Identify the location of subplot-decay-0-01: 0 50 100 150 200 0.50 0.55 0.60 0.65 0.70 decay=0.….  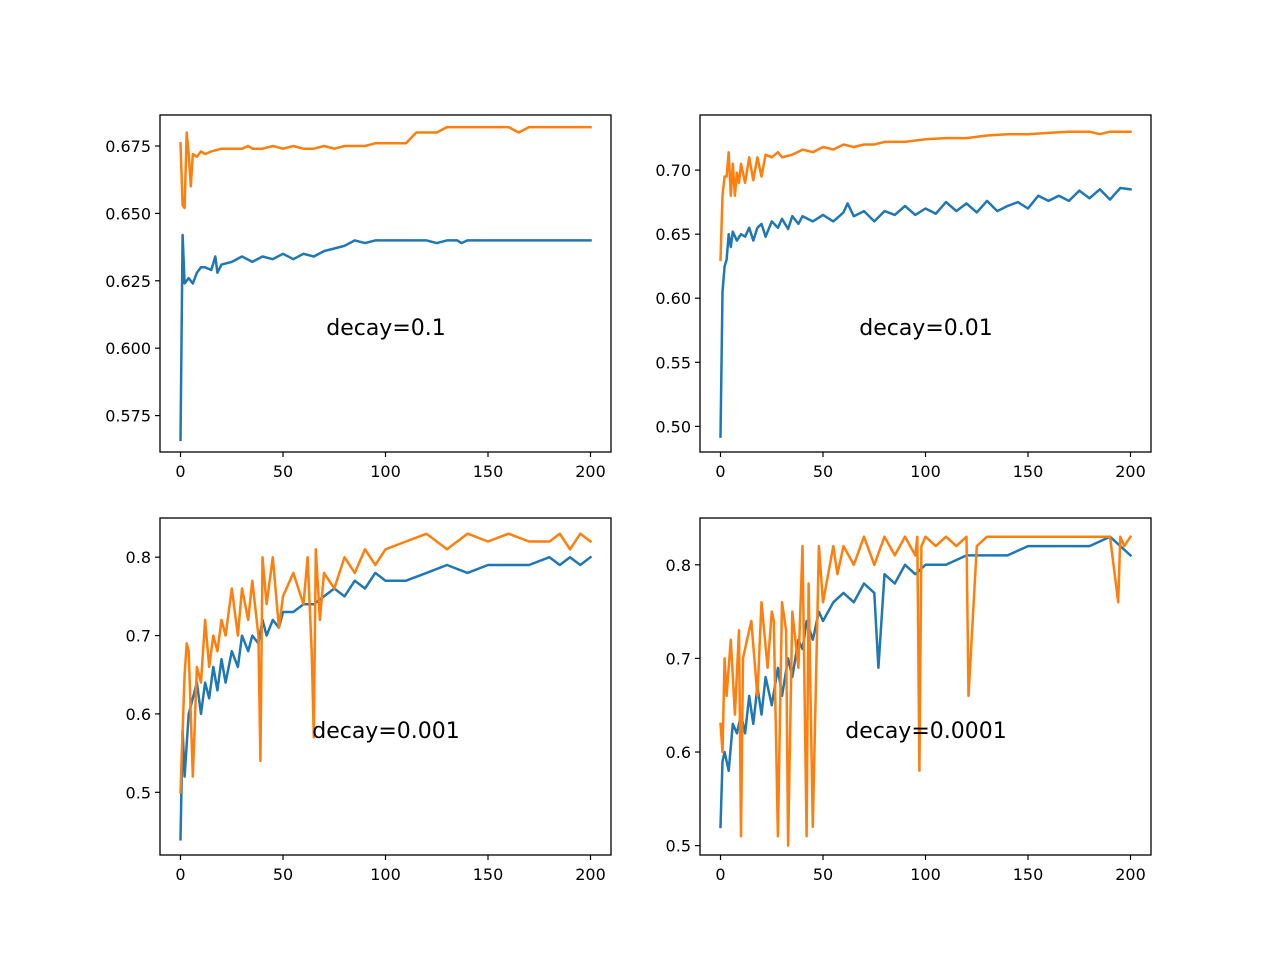
(903, 297).